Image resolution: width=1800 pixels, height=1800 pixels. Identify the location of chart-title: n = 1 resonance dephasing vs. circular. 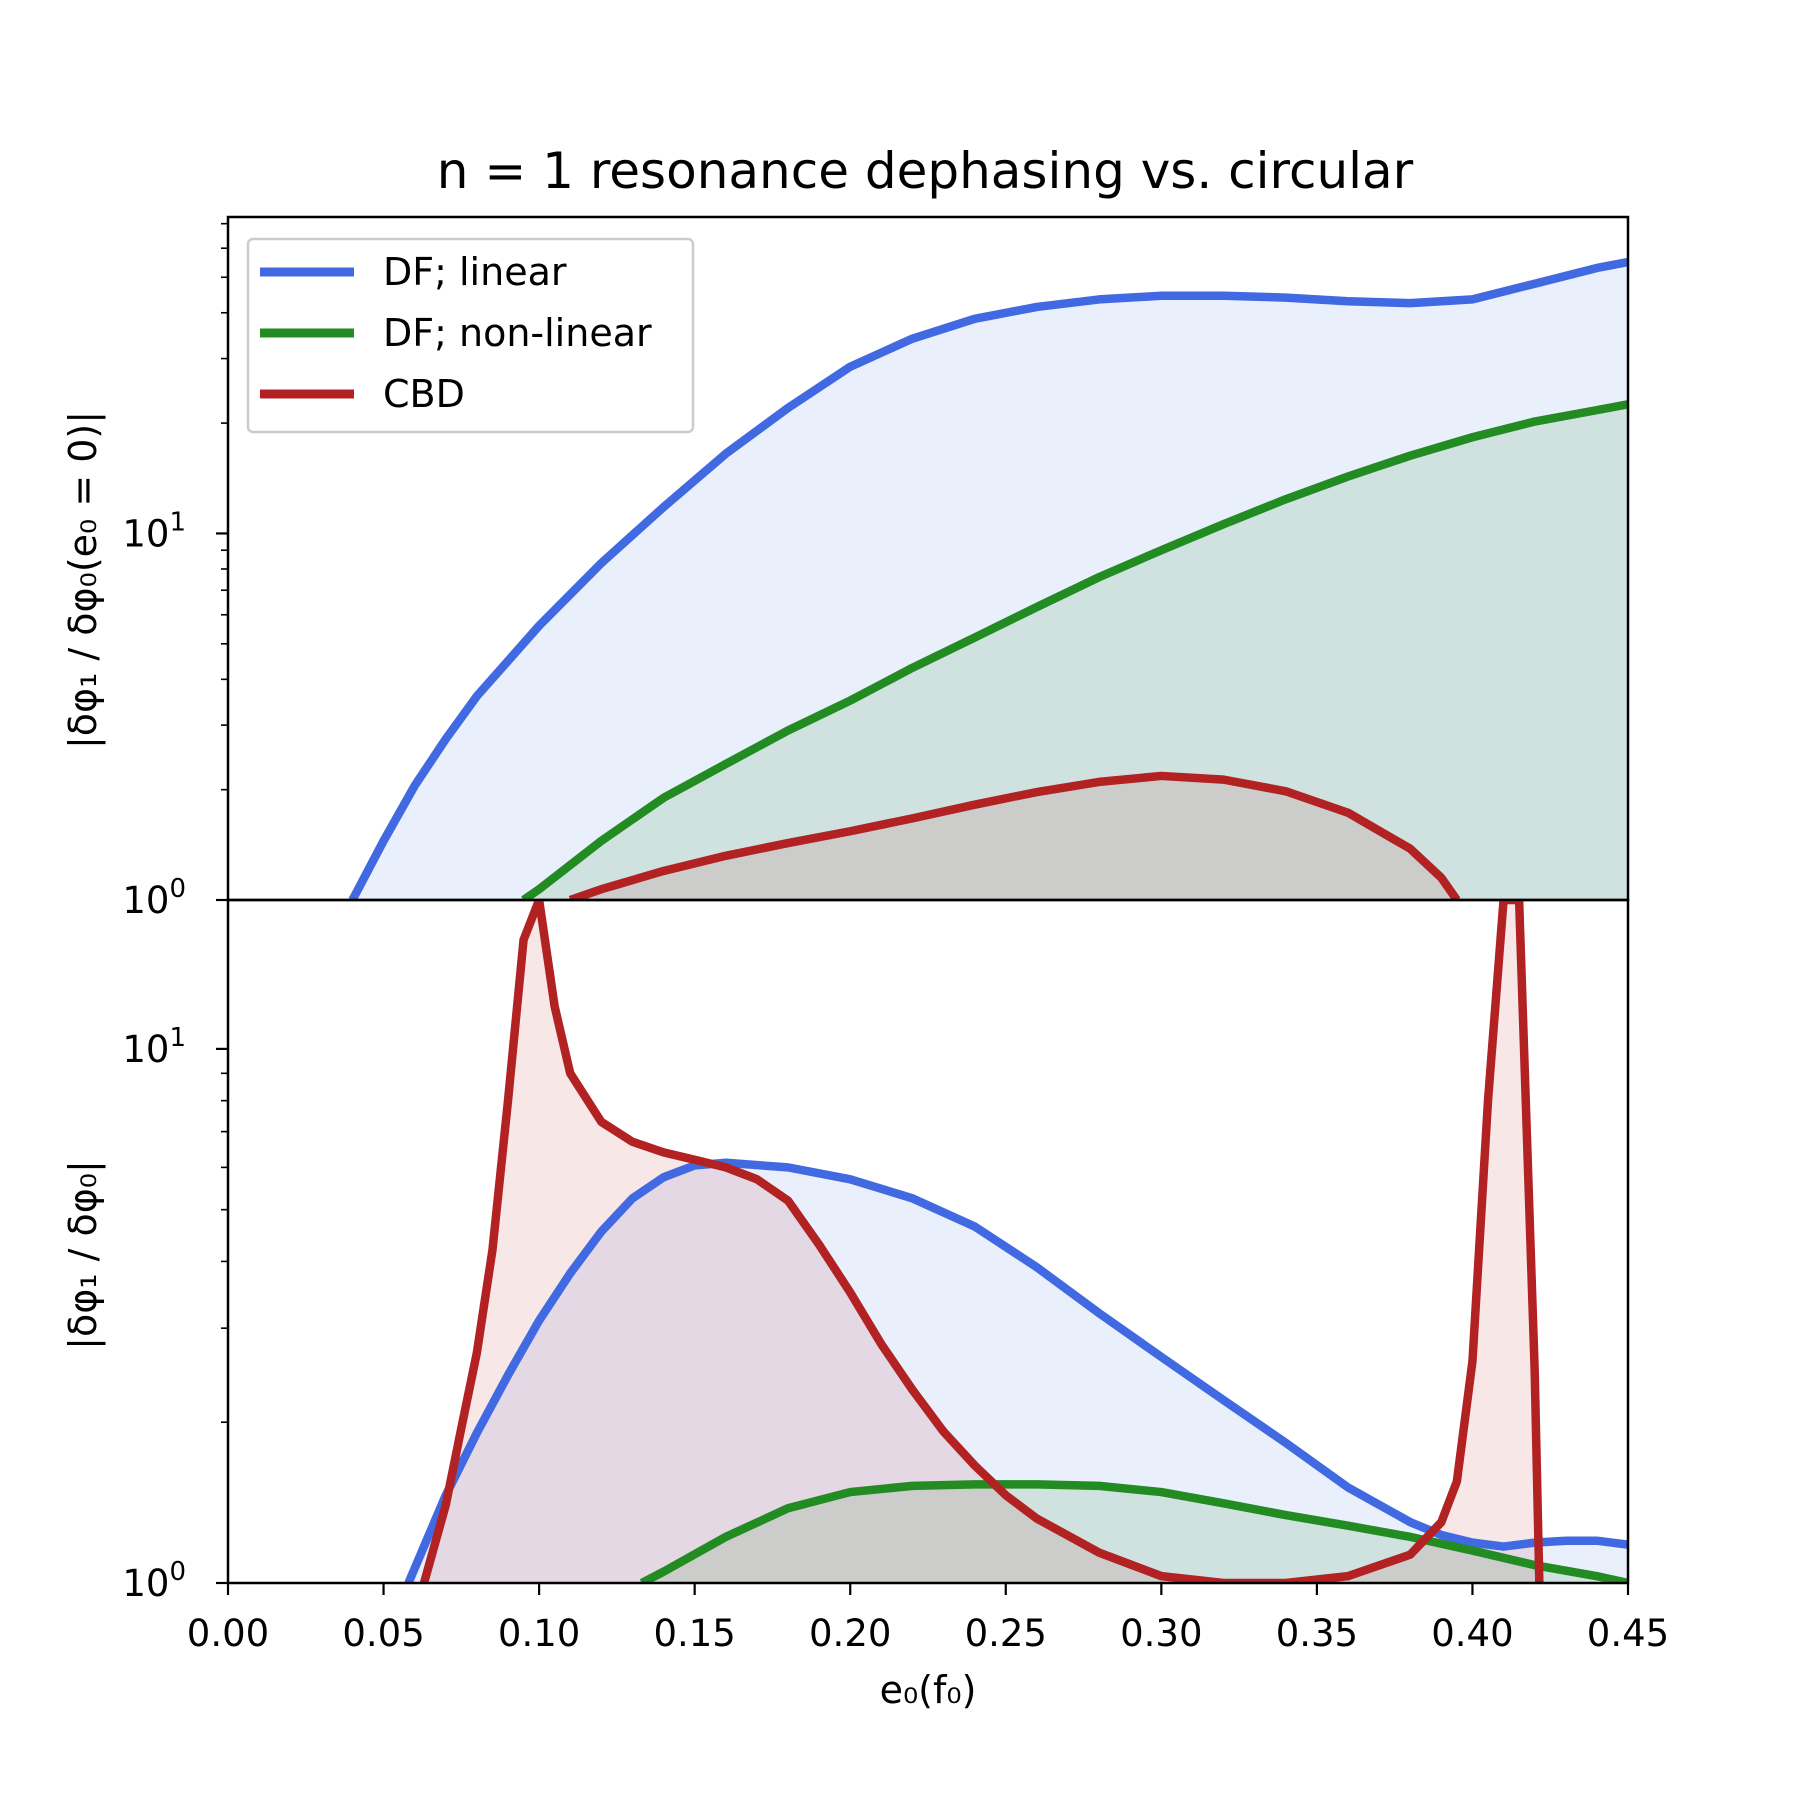
(925, 171).